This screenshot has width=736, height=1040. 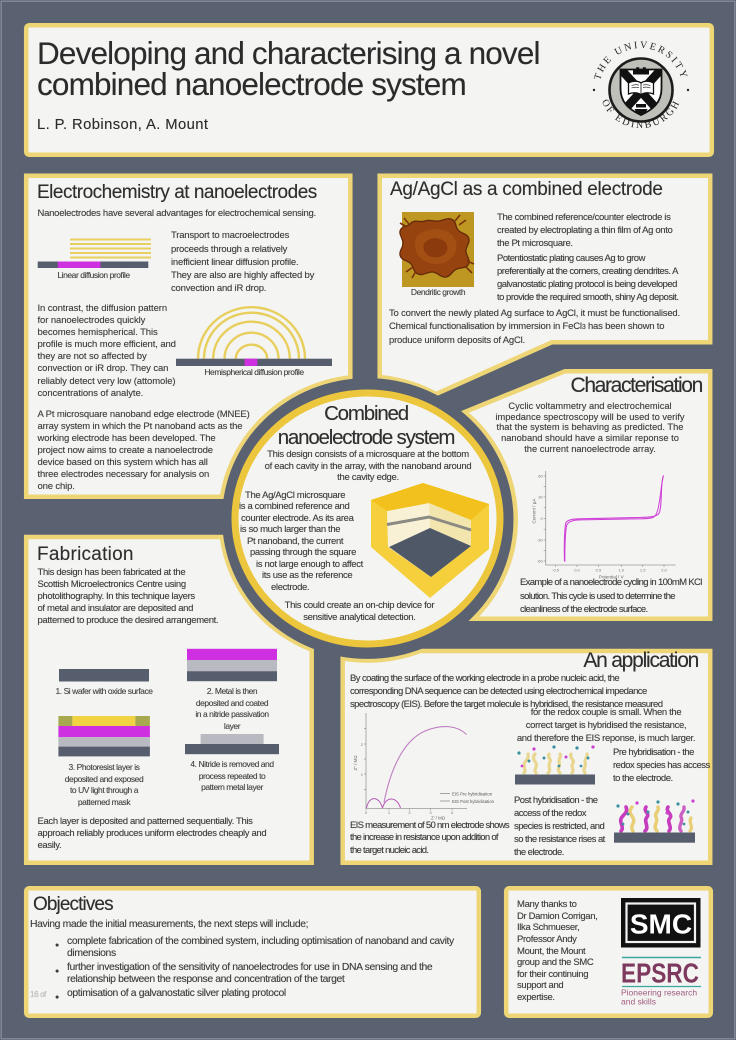 What do you see at coordinates (643, 570) in the screenshot?
I see `svg-text: 1.5` at bounding box center [643, 570].